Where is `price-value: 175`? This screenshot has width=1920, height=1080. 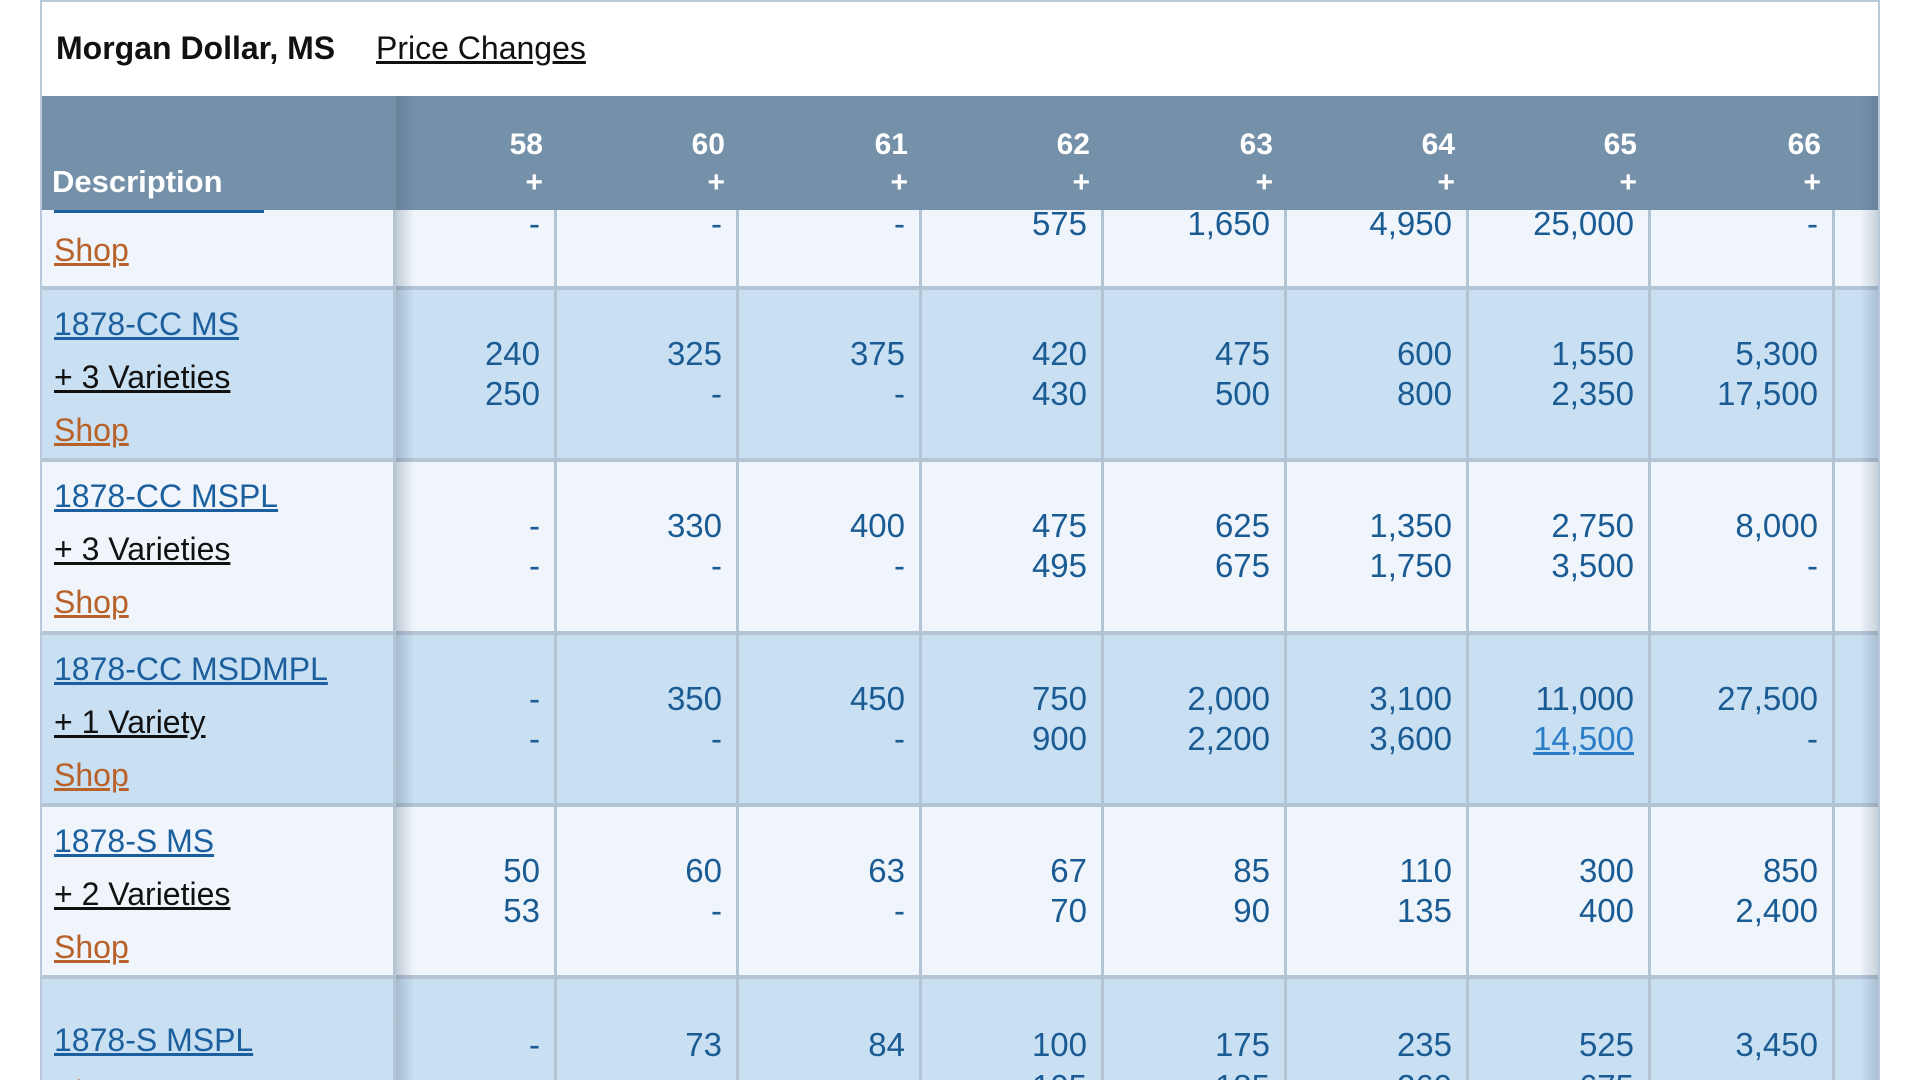 price-value: 175 is located at coordinates (1242, 1044).